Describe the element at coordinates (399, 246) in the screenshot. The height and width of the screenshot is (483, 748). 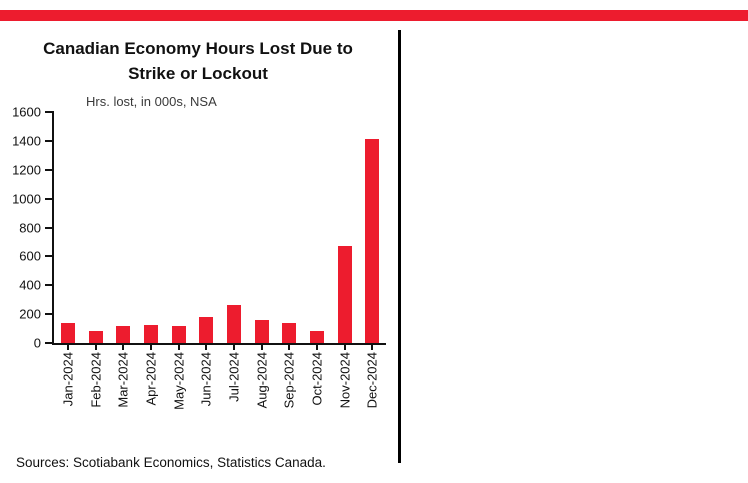
I see `vertical-divider` at that location.